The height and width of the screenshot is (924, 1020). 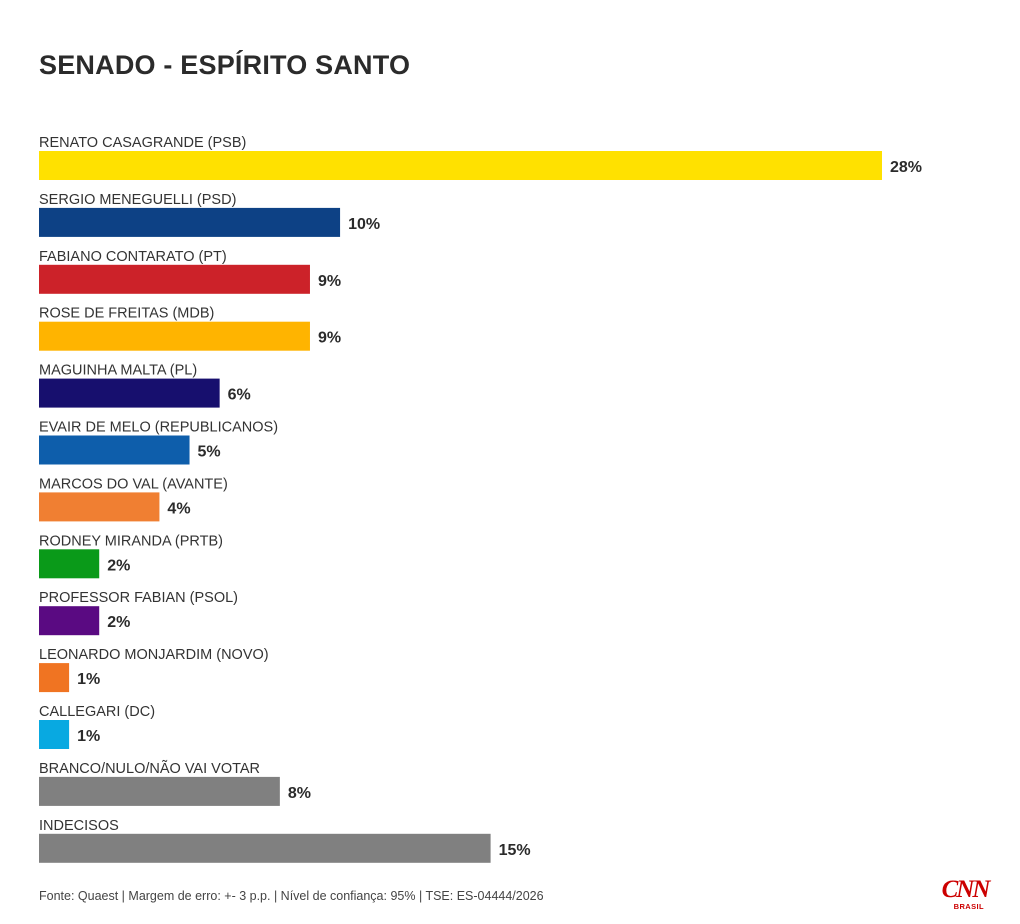 I want to click on value-label: 10%, so click(x=364, y=224).